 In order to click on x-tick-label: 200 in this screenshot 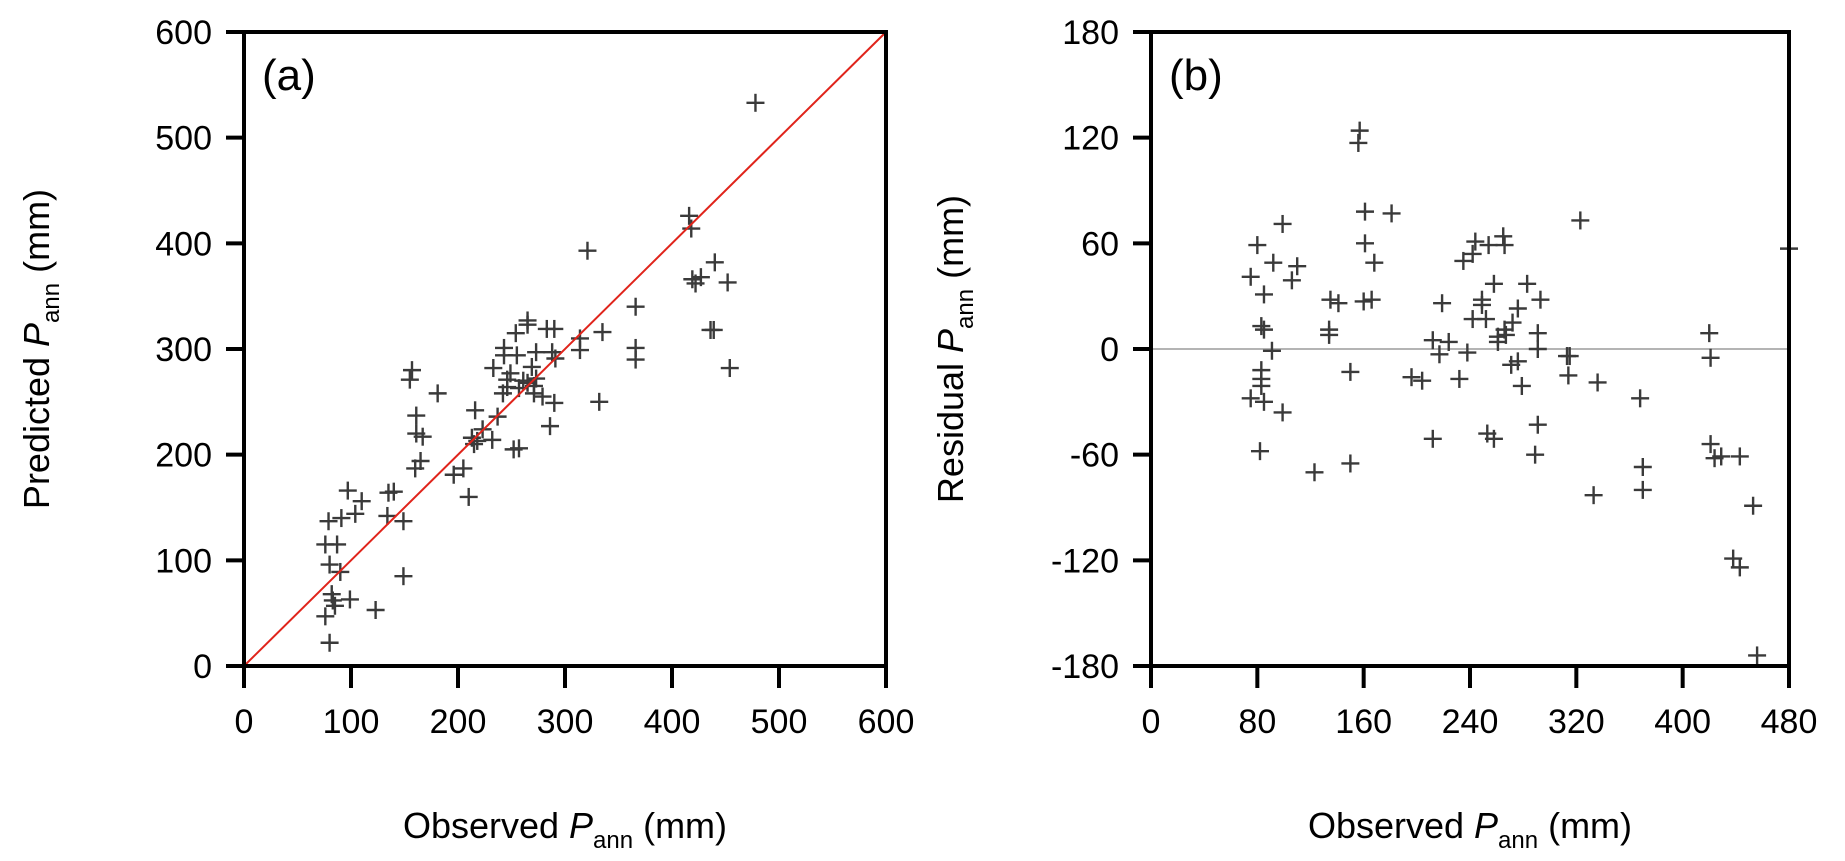, I will do `click(458, 722)`.